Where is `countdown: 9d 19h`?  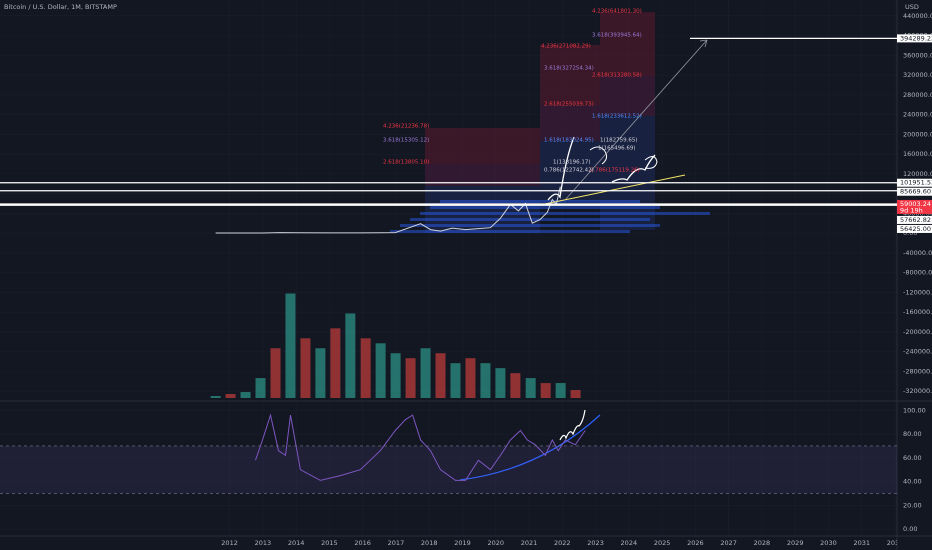 countdown: 9d 19h is located at coordinates (911, 210).